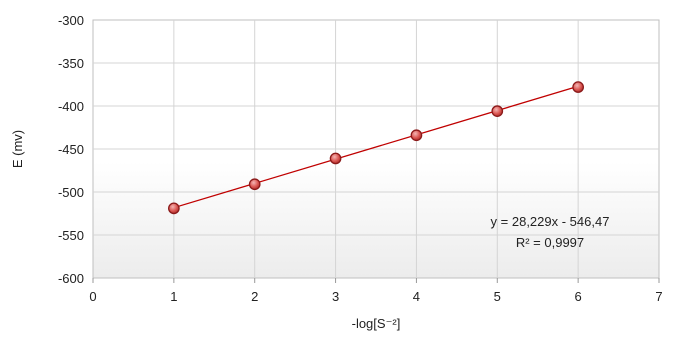 Image resolution: width=679 pixels, height=337 pixels. I want to click on y-tick-label: -600, so click(71, 278).